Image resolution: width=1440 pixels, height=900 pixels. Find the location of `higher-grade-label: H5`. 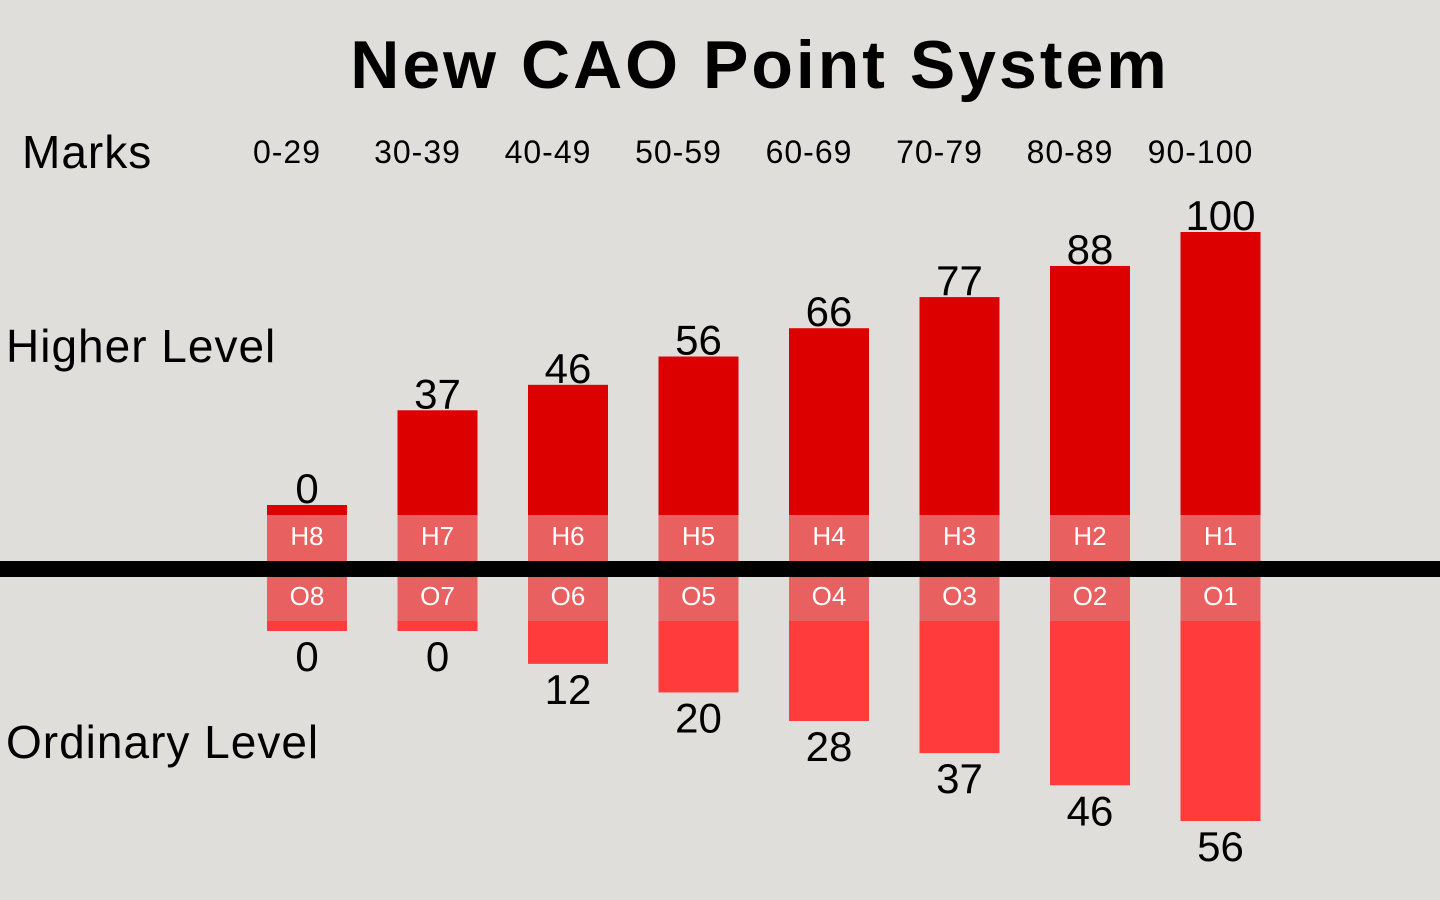

higher-grade-label: H5 is located at coordinates (698, 536).